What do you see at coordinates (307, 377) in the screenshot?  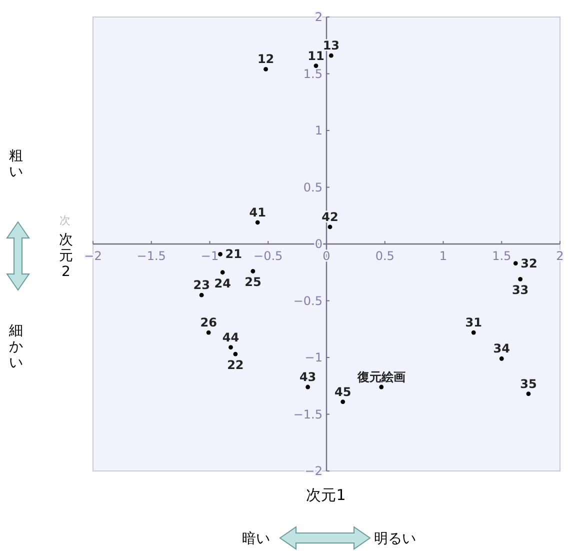 I see `annotation: 43` at bounding box center [307, 377].